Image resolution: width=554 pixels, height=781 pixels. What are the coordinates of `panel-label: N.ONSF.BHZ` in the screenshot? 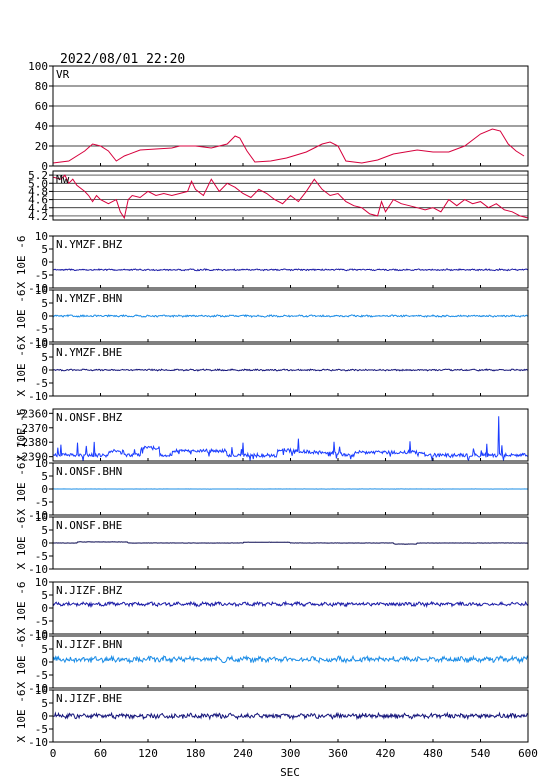 It's located at (89, 417).